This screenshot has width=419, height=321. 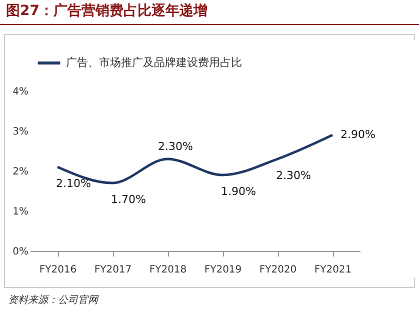 What do you see at coordinates (128, 199) in the screenshot?
I see `data-label: 1.70%` at bounding box center [128, 199].